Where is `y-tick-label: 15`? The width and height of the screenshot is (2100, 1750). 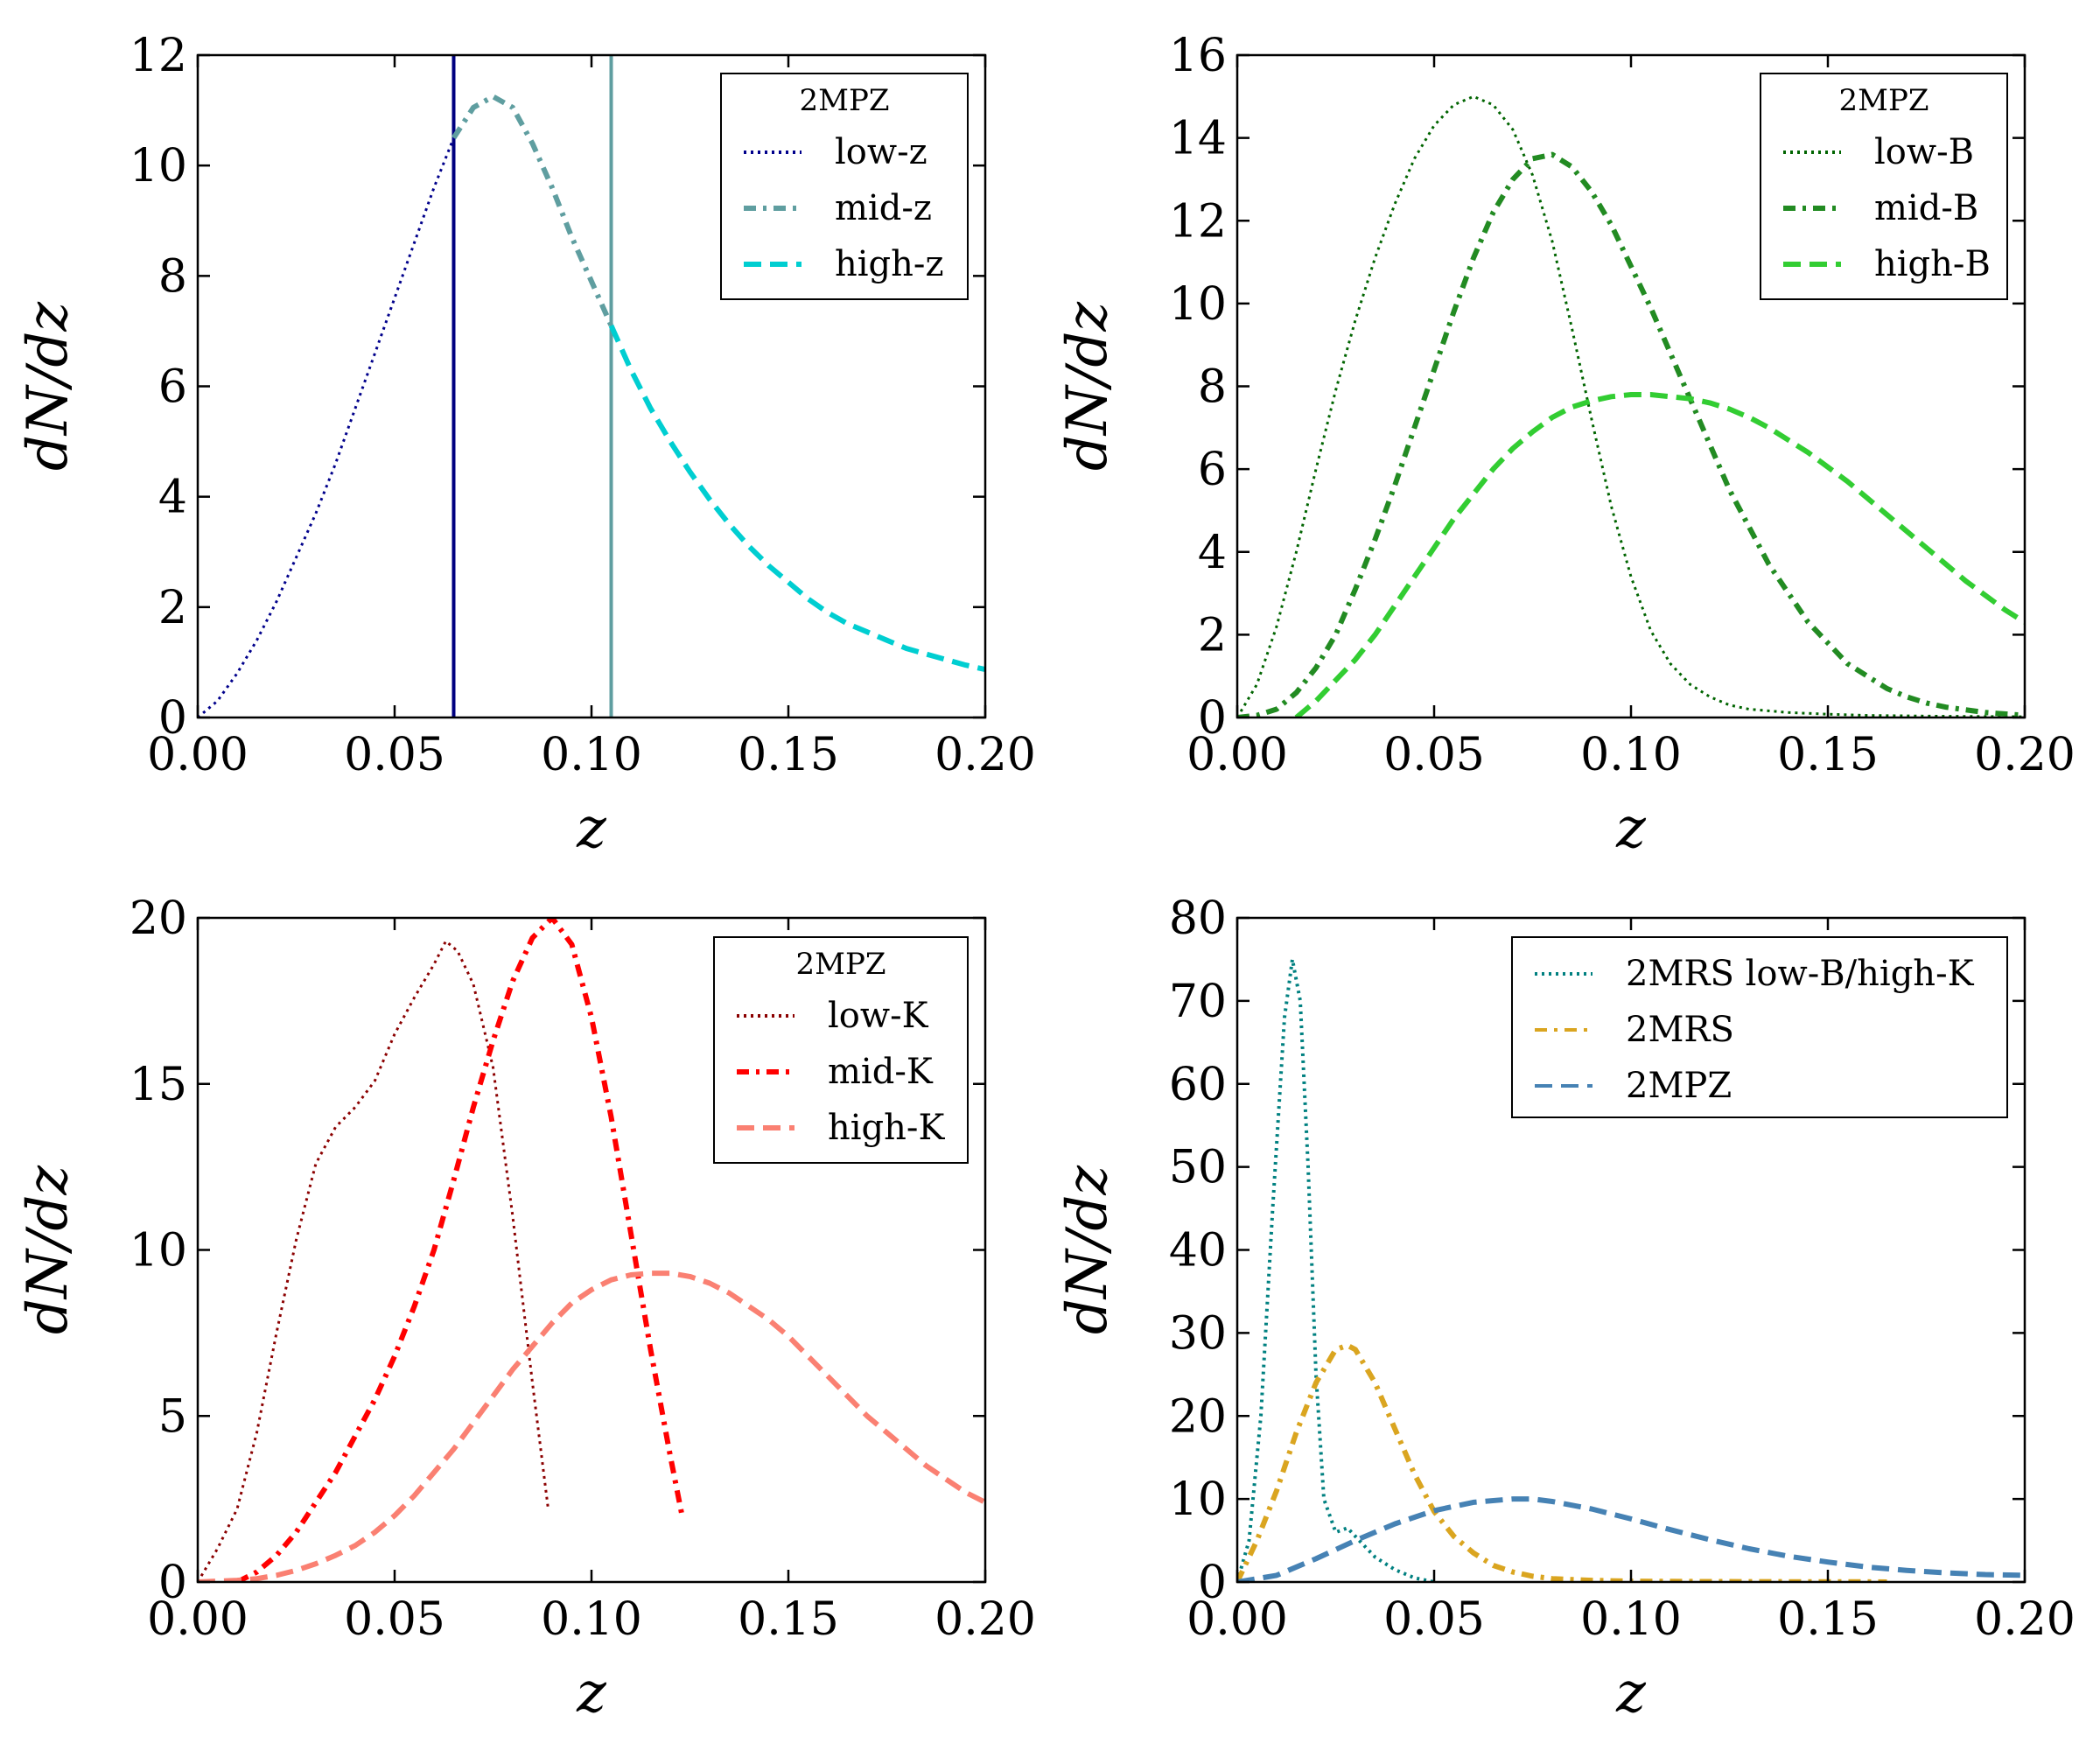
y-tick-label: 15 is located at coordinates (158, 1085).